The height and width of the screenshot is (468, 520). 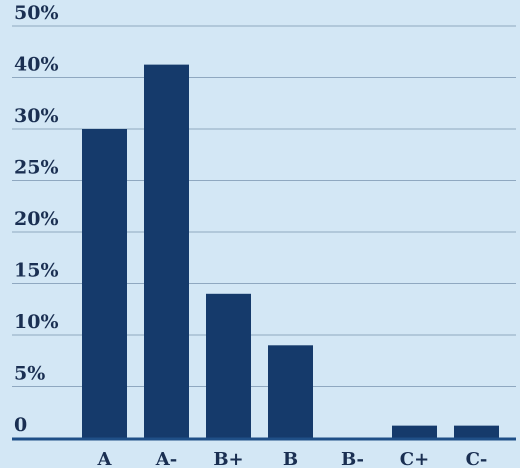 I want to click on y-tick-label: 25%, so click(x=36, y=168).